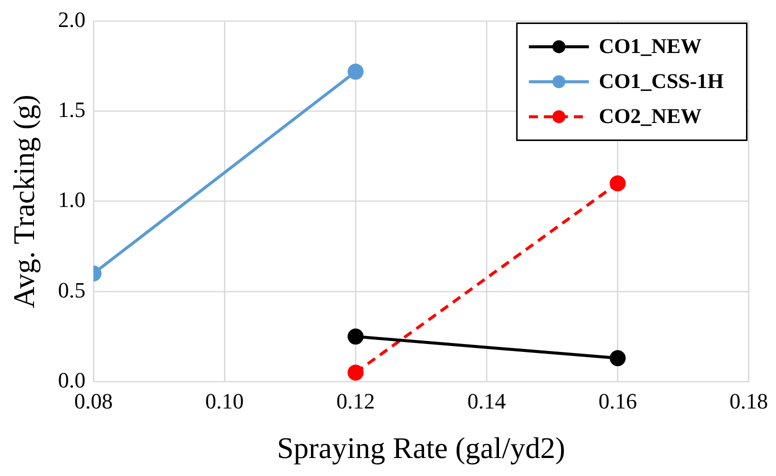  Describe the element at coordinates (72, 289) in the screenshot. I see `y-tick-label: 0.5` at that location.